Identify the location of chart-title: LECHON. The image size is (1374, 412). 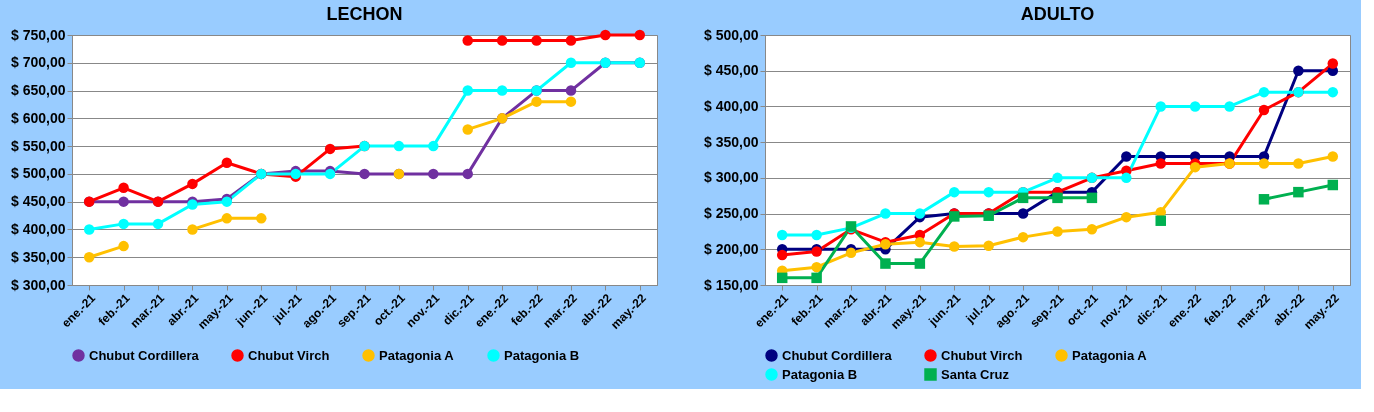
(364, 14).